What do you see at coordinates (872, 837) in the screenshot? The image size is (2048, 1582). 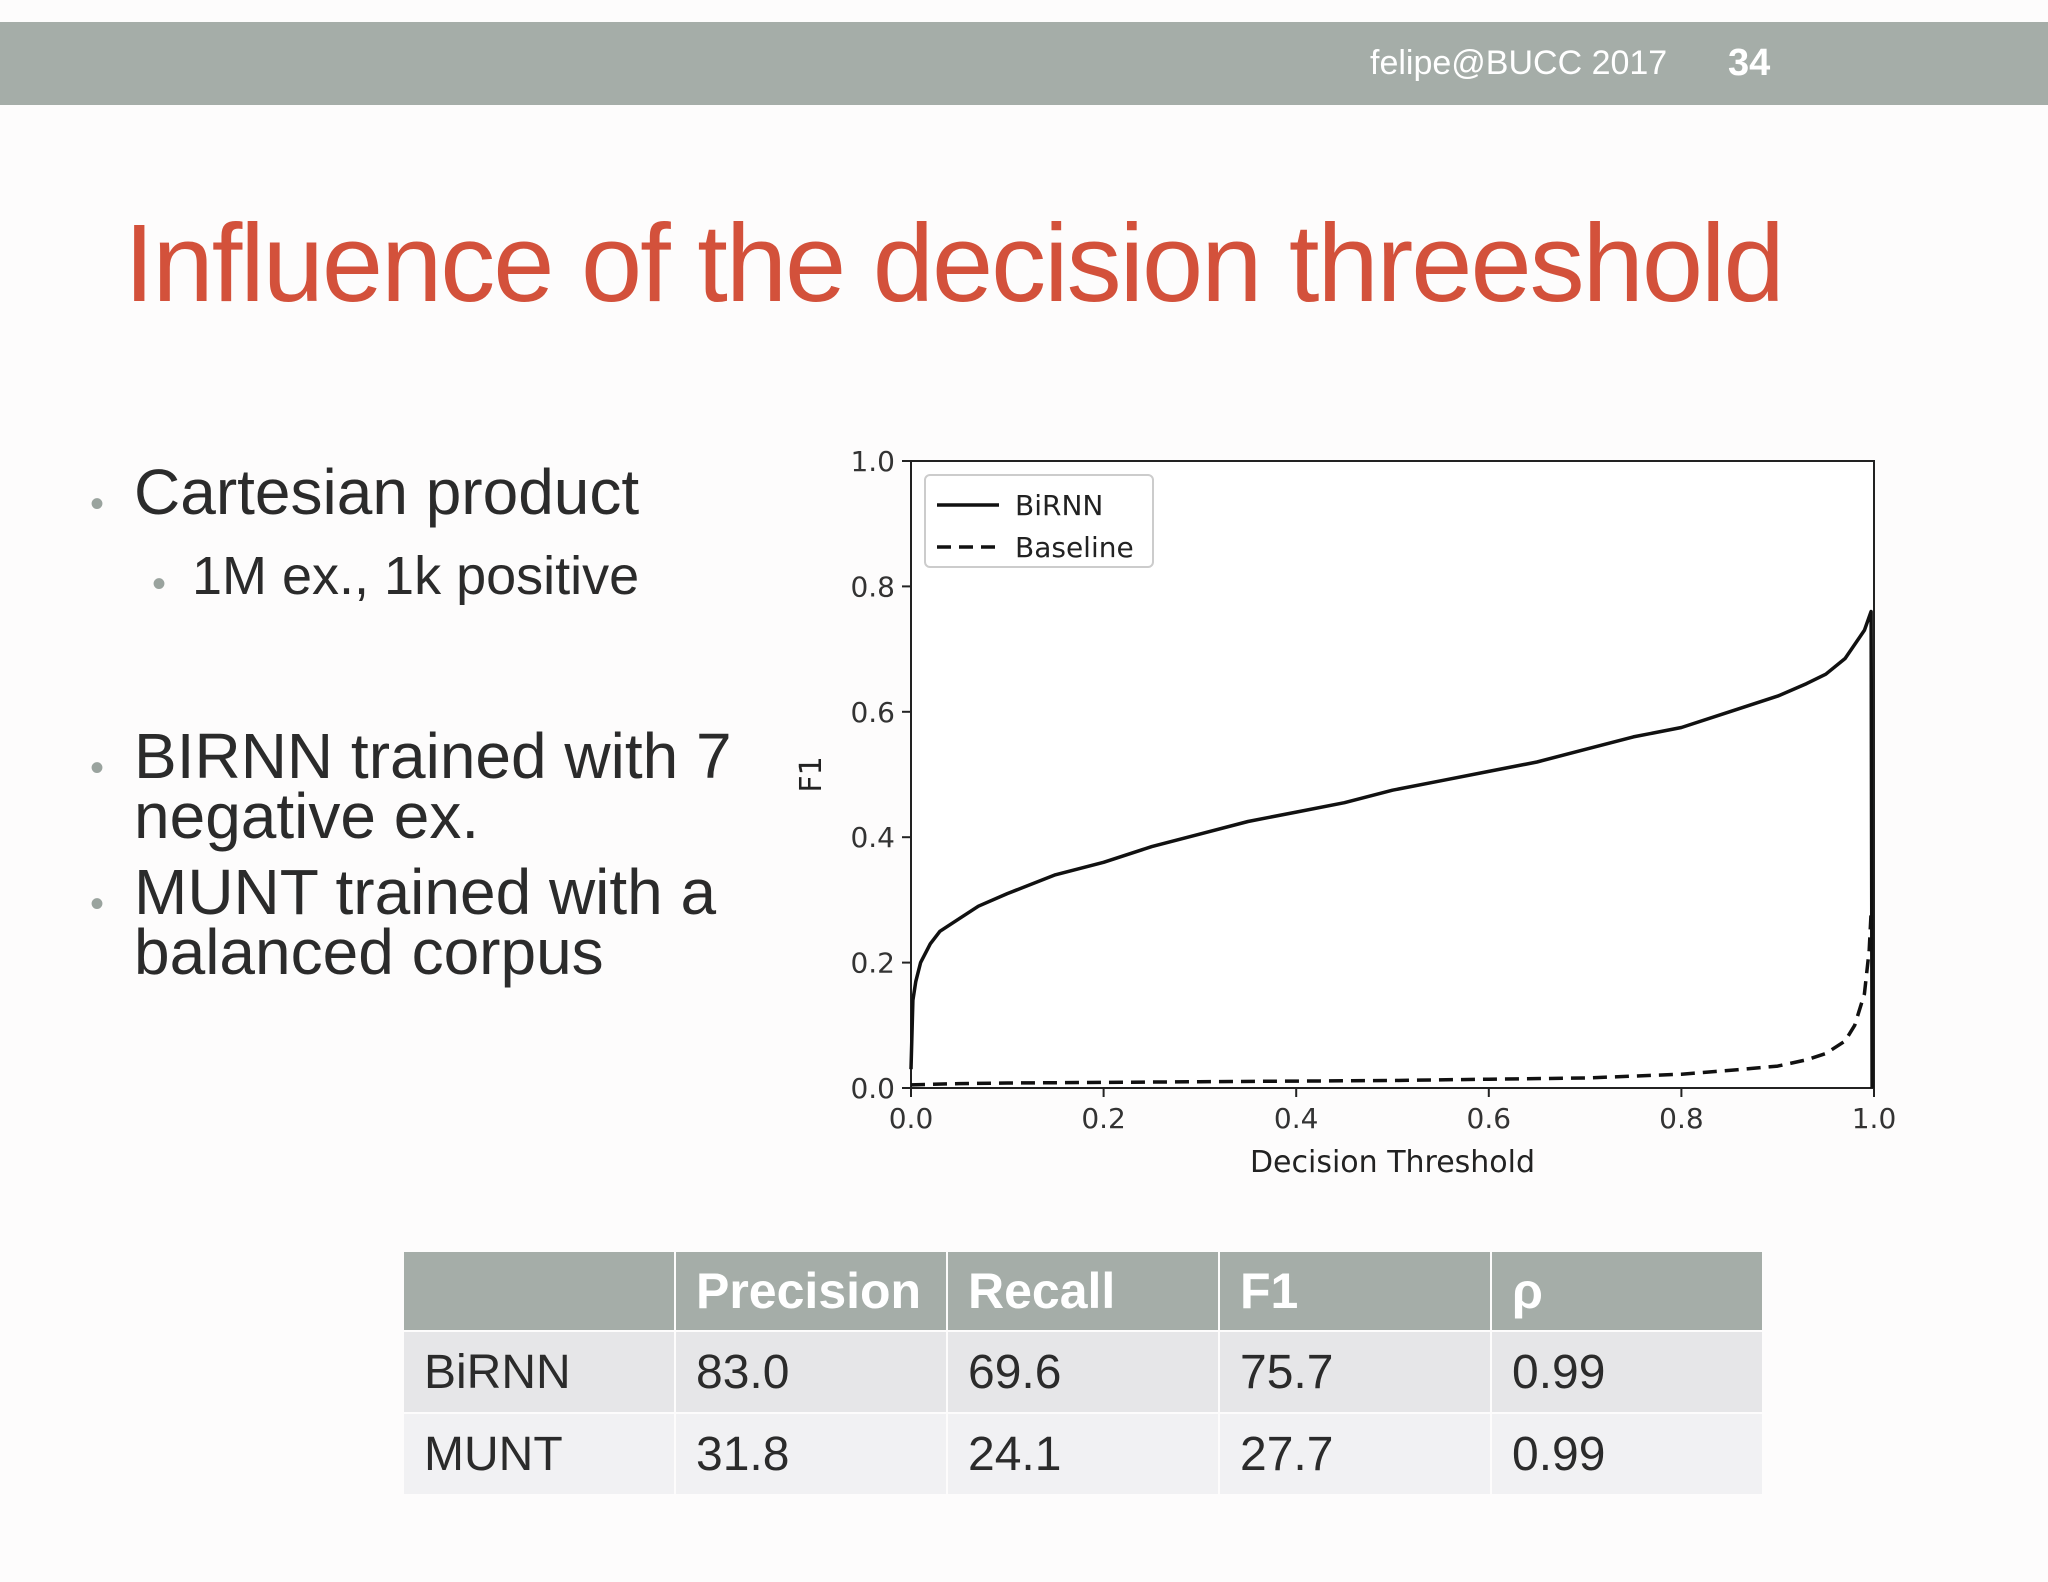 I see `y-tick-label: 0.4` at bounding box center [872, 837].